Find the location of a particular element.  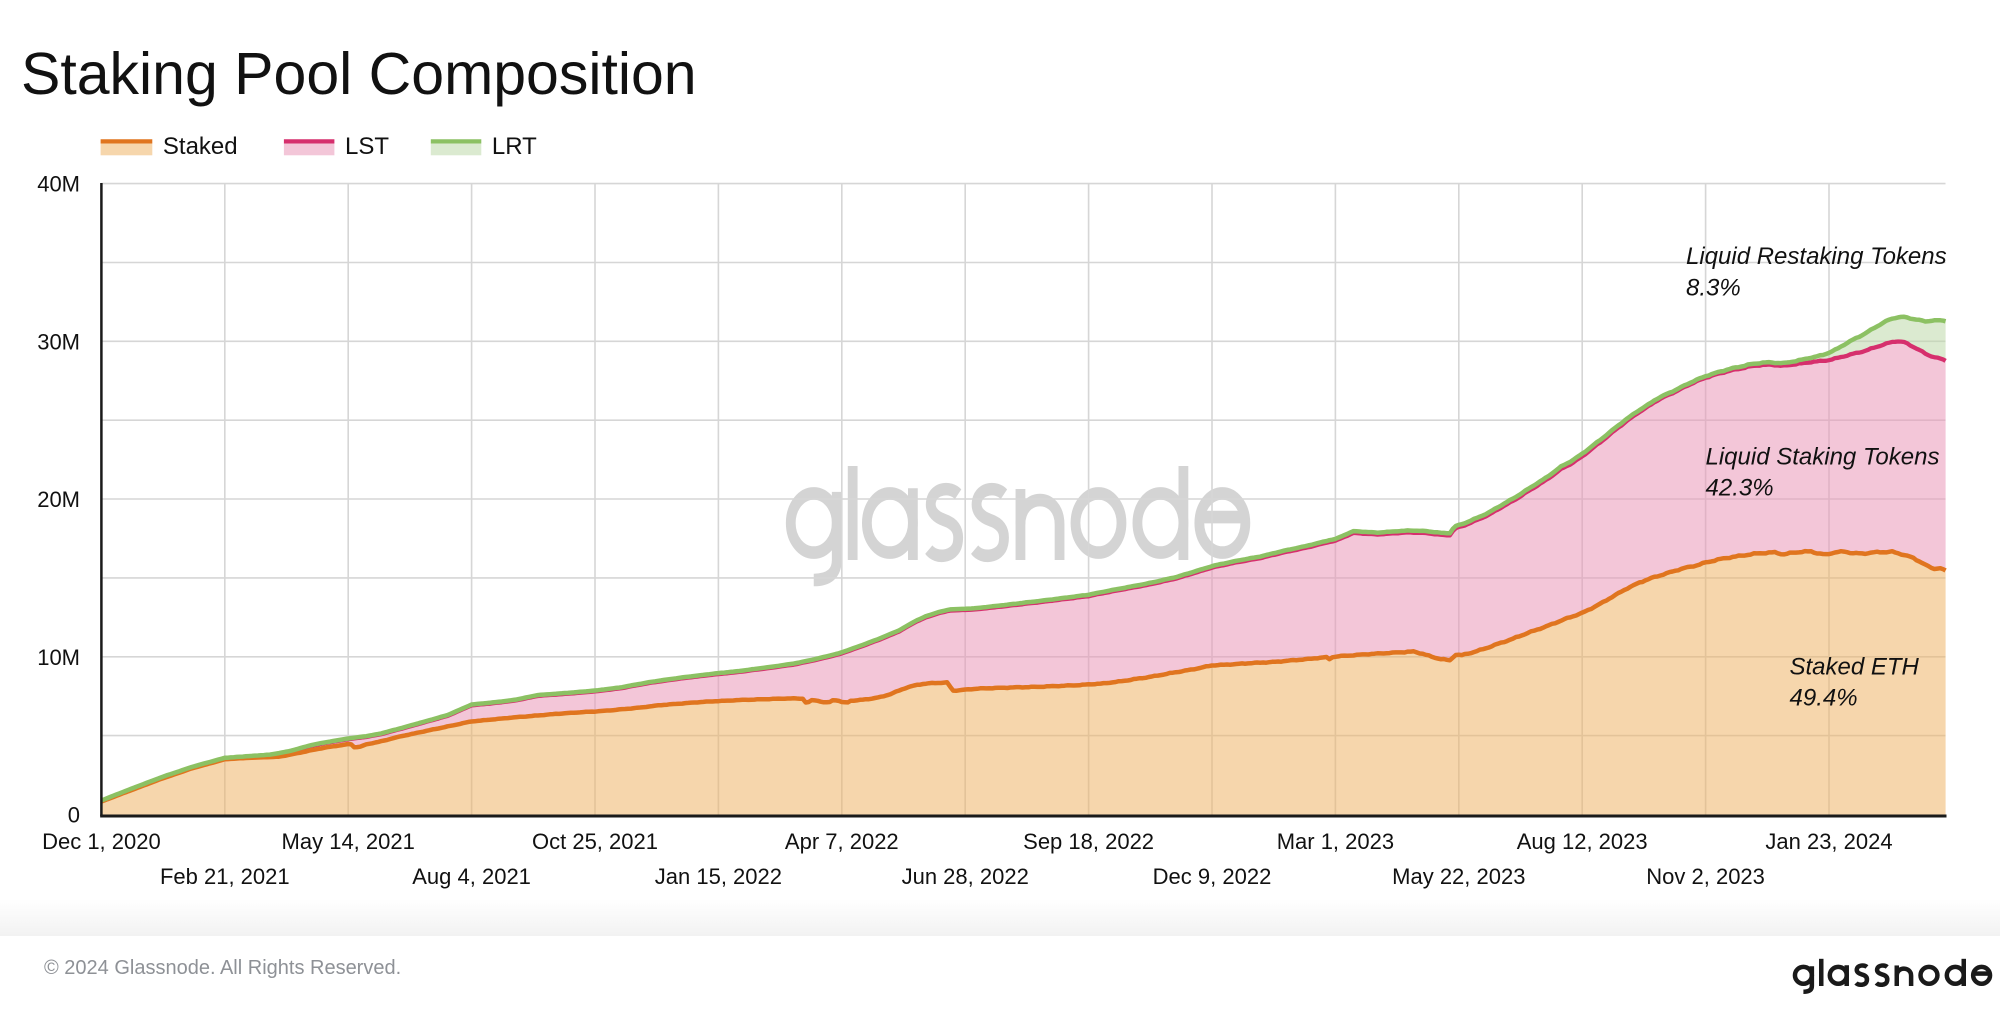

svg-text: Liquid Staking Tokens is located at coordinates (1823, 457).